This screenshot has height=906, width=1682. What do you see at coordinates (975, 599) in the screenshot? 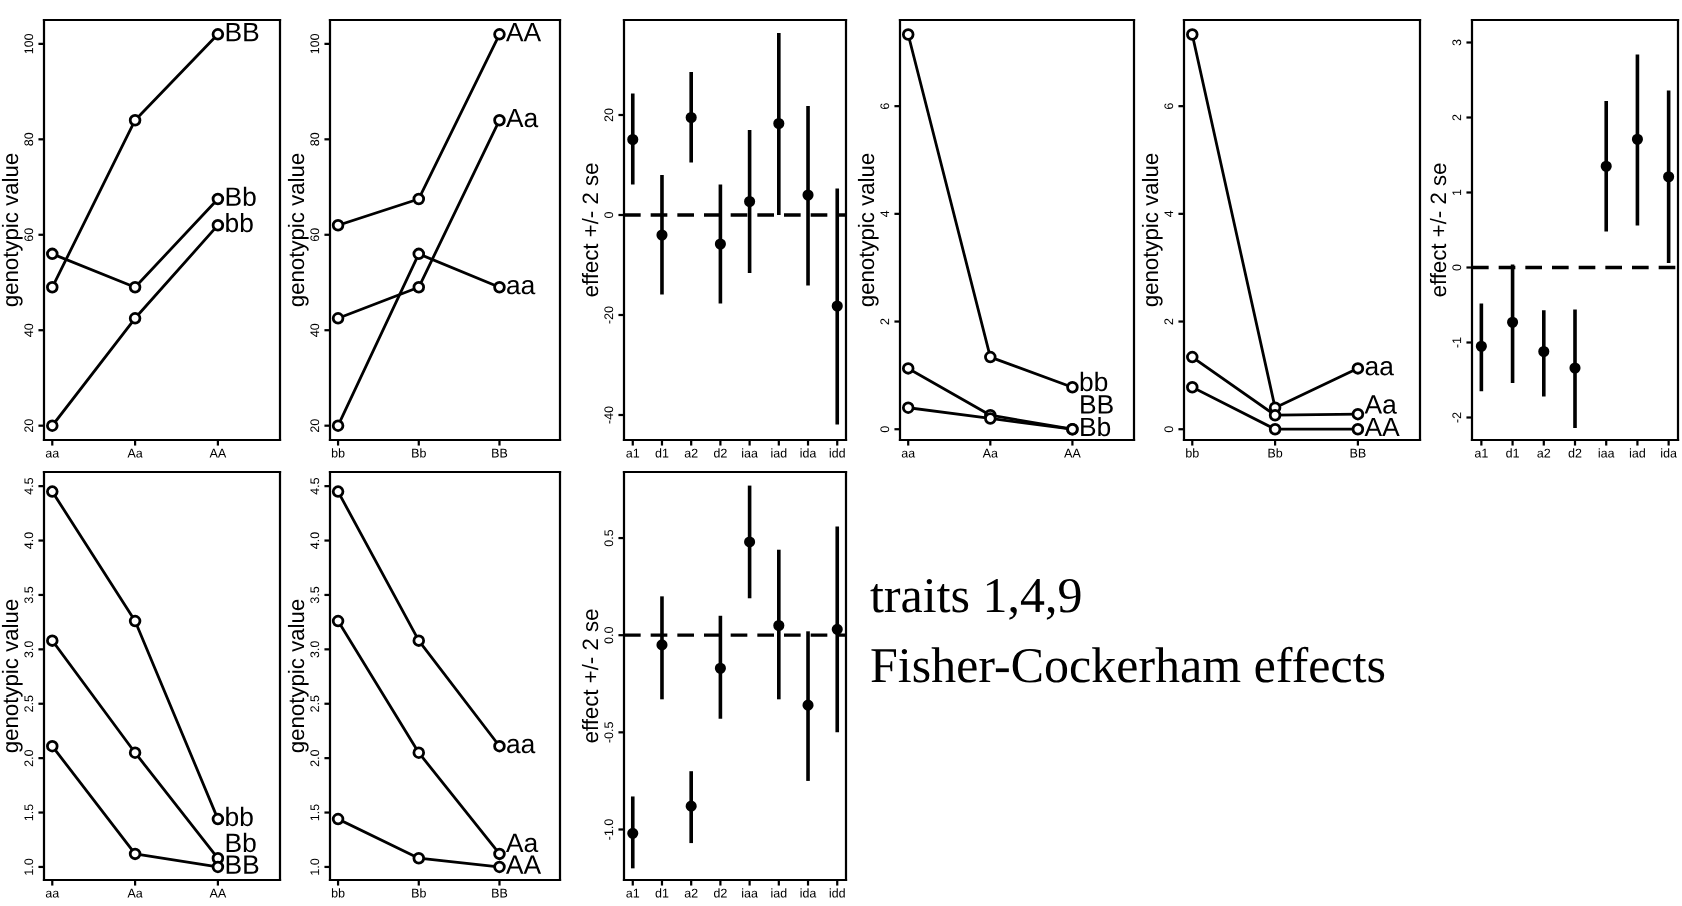
I see `text: traits 1,4,9` at bounding box center [975, 599].